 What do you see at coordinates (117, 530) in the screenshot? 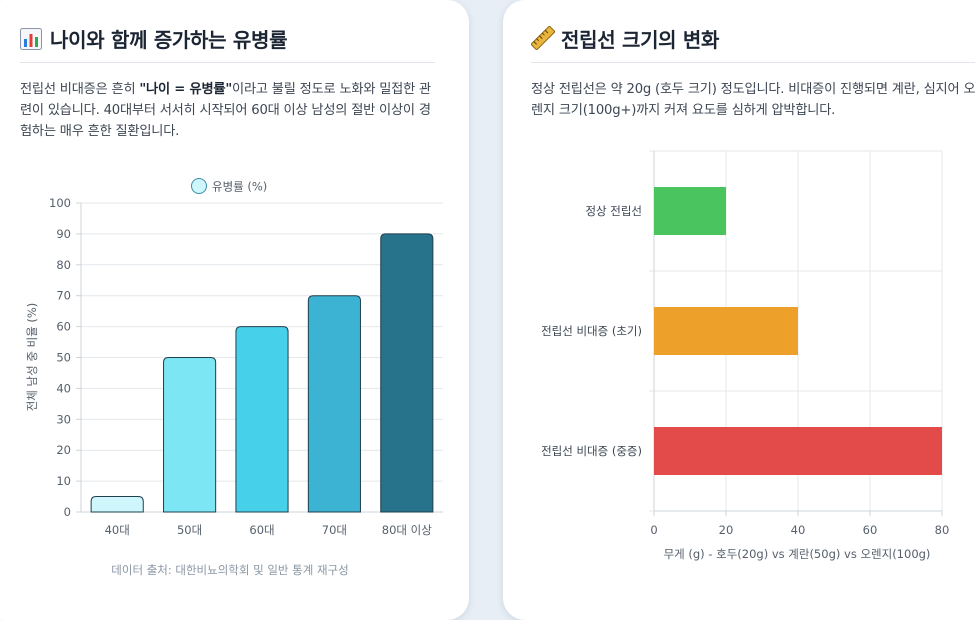
I see `x-tick-label: 40대` at bounding box center [117, 530].